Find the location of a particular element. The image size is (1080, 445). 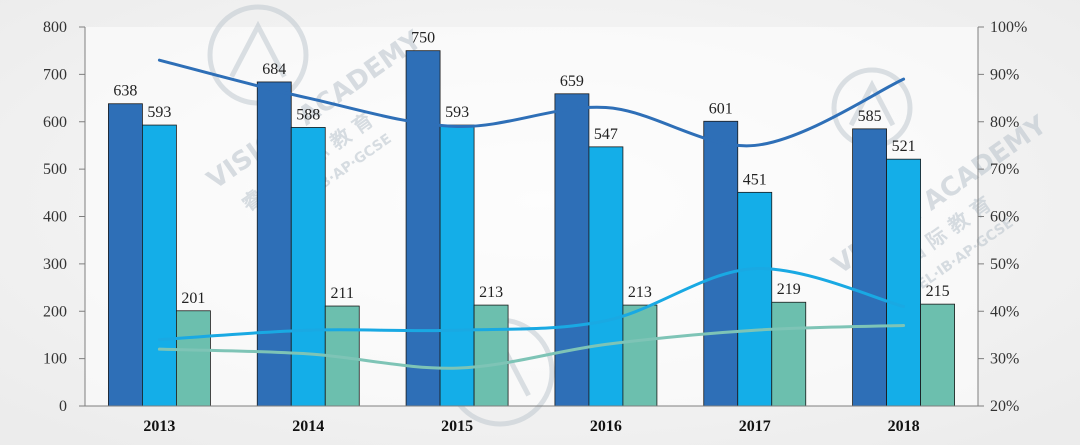

bar-data-label: 601 is located at coordinates (721, 108).